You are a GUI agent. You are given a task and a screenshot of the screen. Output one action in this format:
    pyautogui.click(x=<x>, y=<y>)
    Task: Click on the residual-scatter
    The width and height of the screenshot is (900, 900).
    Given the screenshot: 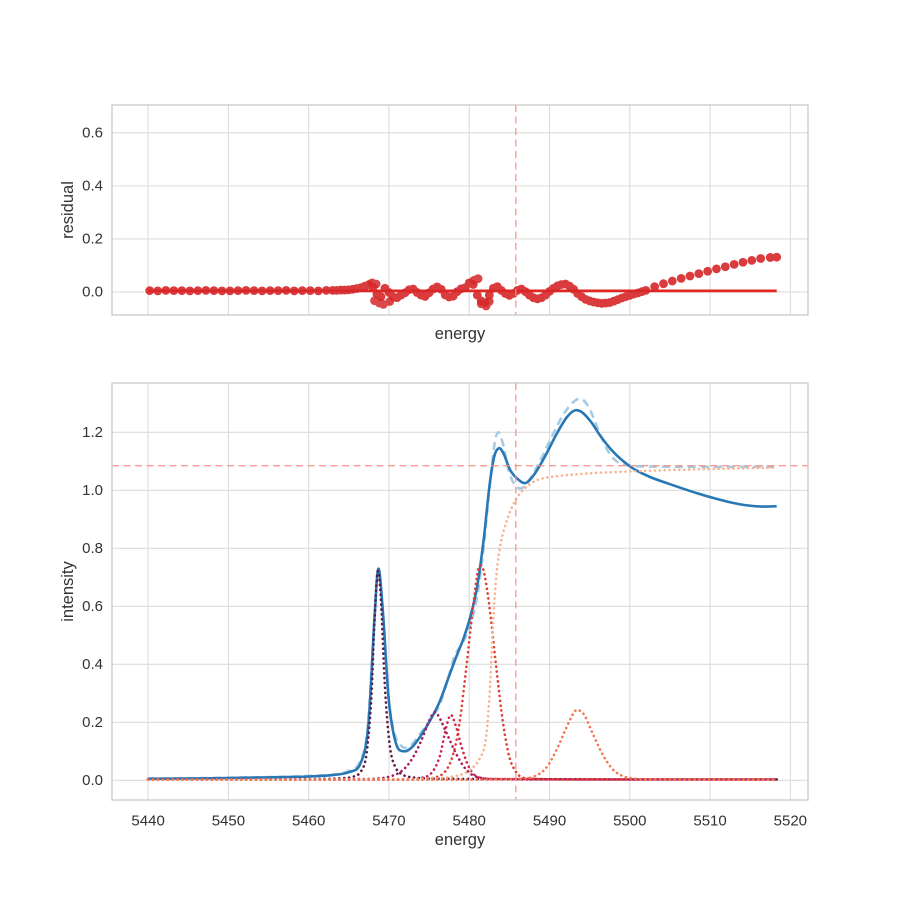 What is the action you would take?
    pyautogui.click(x=463, y=280)
    